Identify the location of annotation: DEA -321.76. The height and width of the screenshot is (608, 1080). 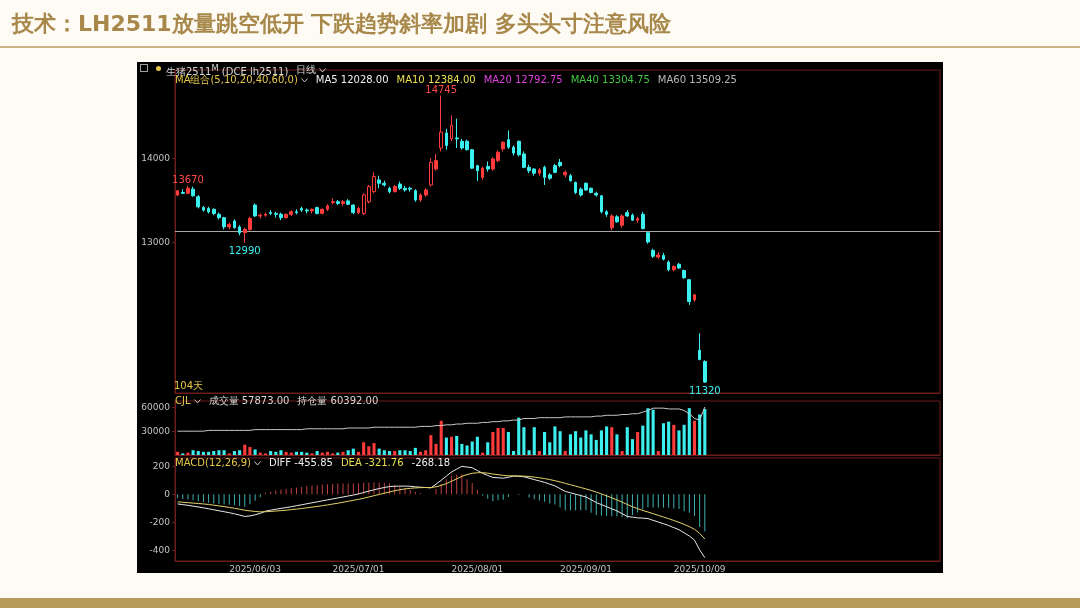
(372, 463).